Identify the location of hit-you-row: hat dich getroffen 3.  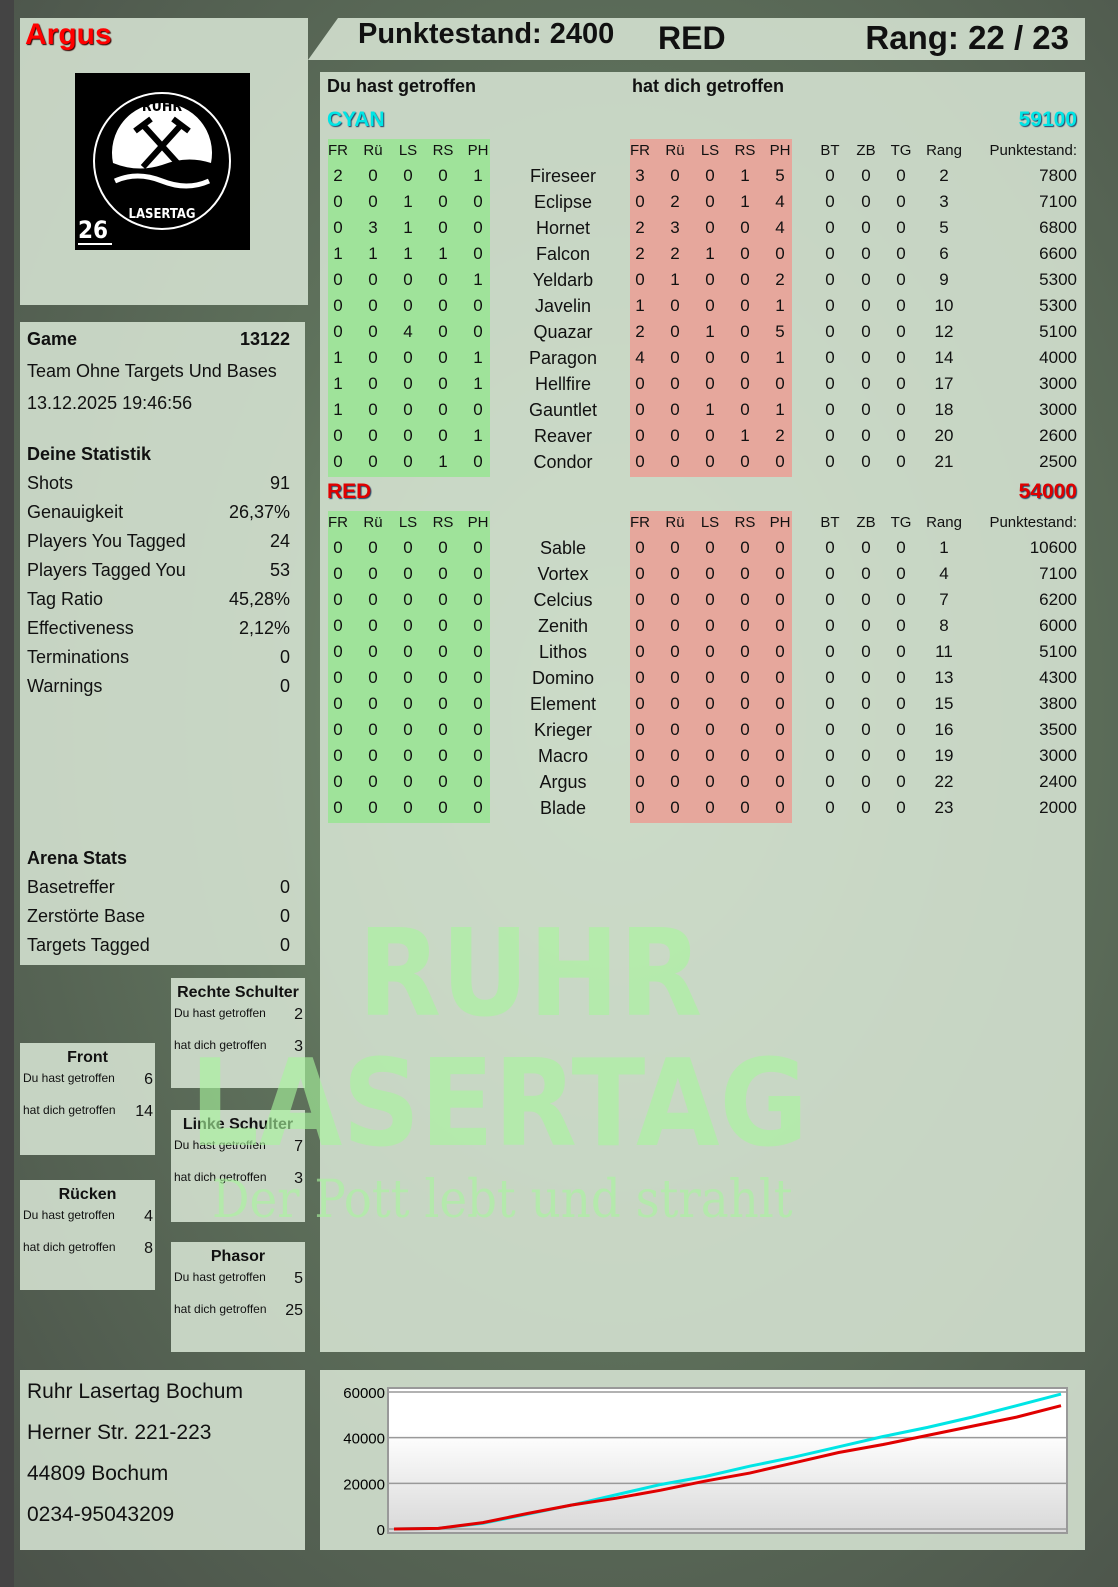
(238, 1047).